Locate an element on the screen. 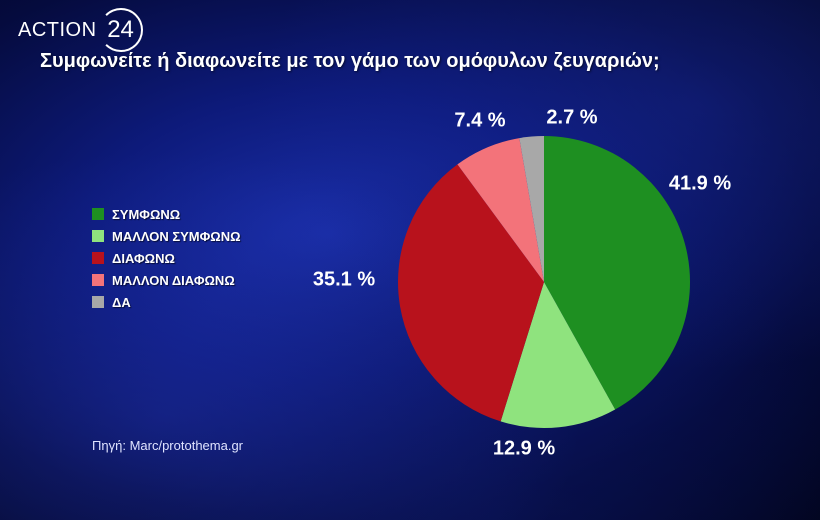  legend-label: ΜΑΛΛΟΝ ΣΥΜΦΩΝΩ is located at coordinates (176, 236).